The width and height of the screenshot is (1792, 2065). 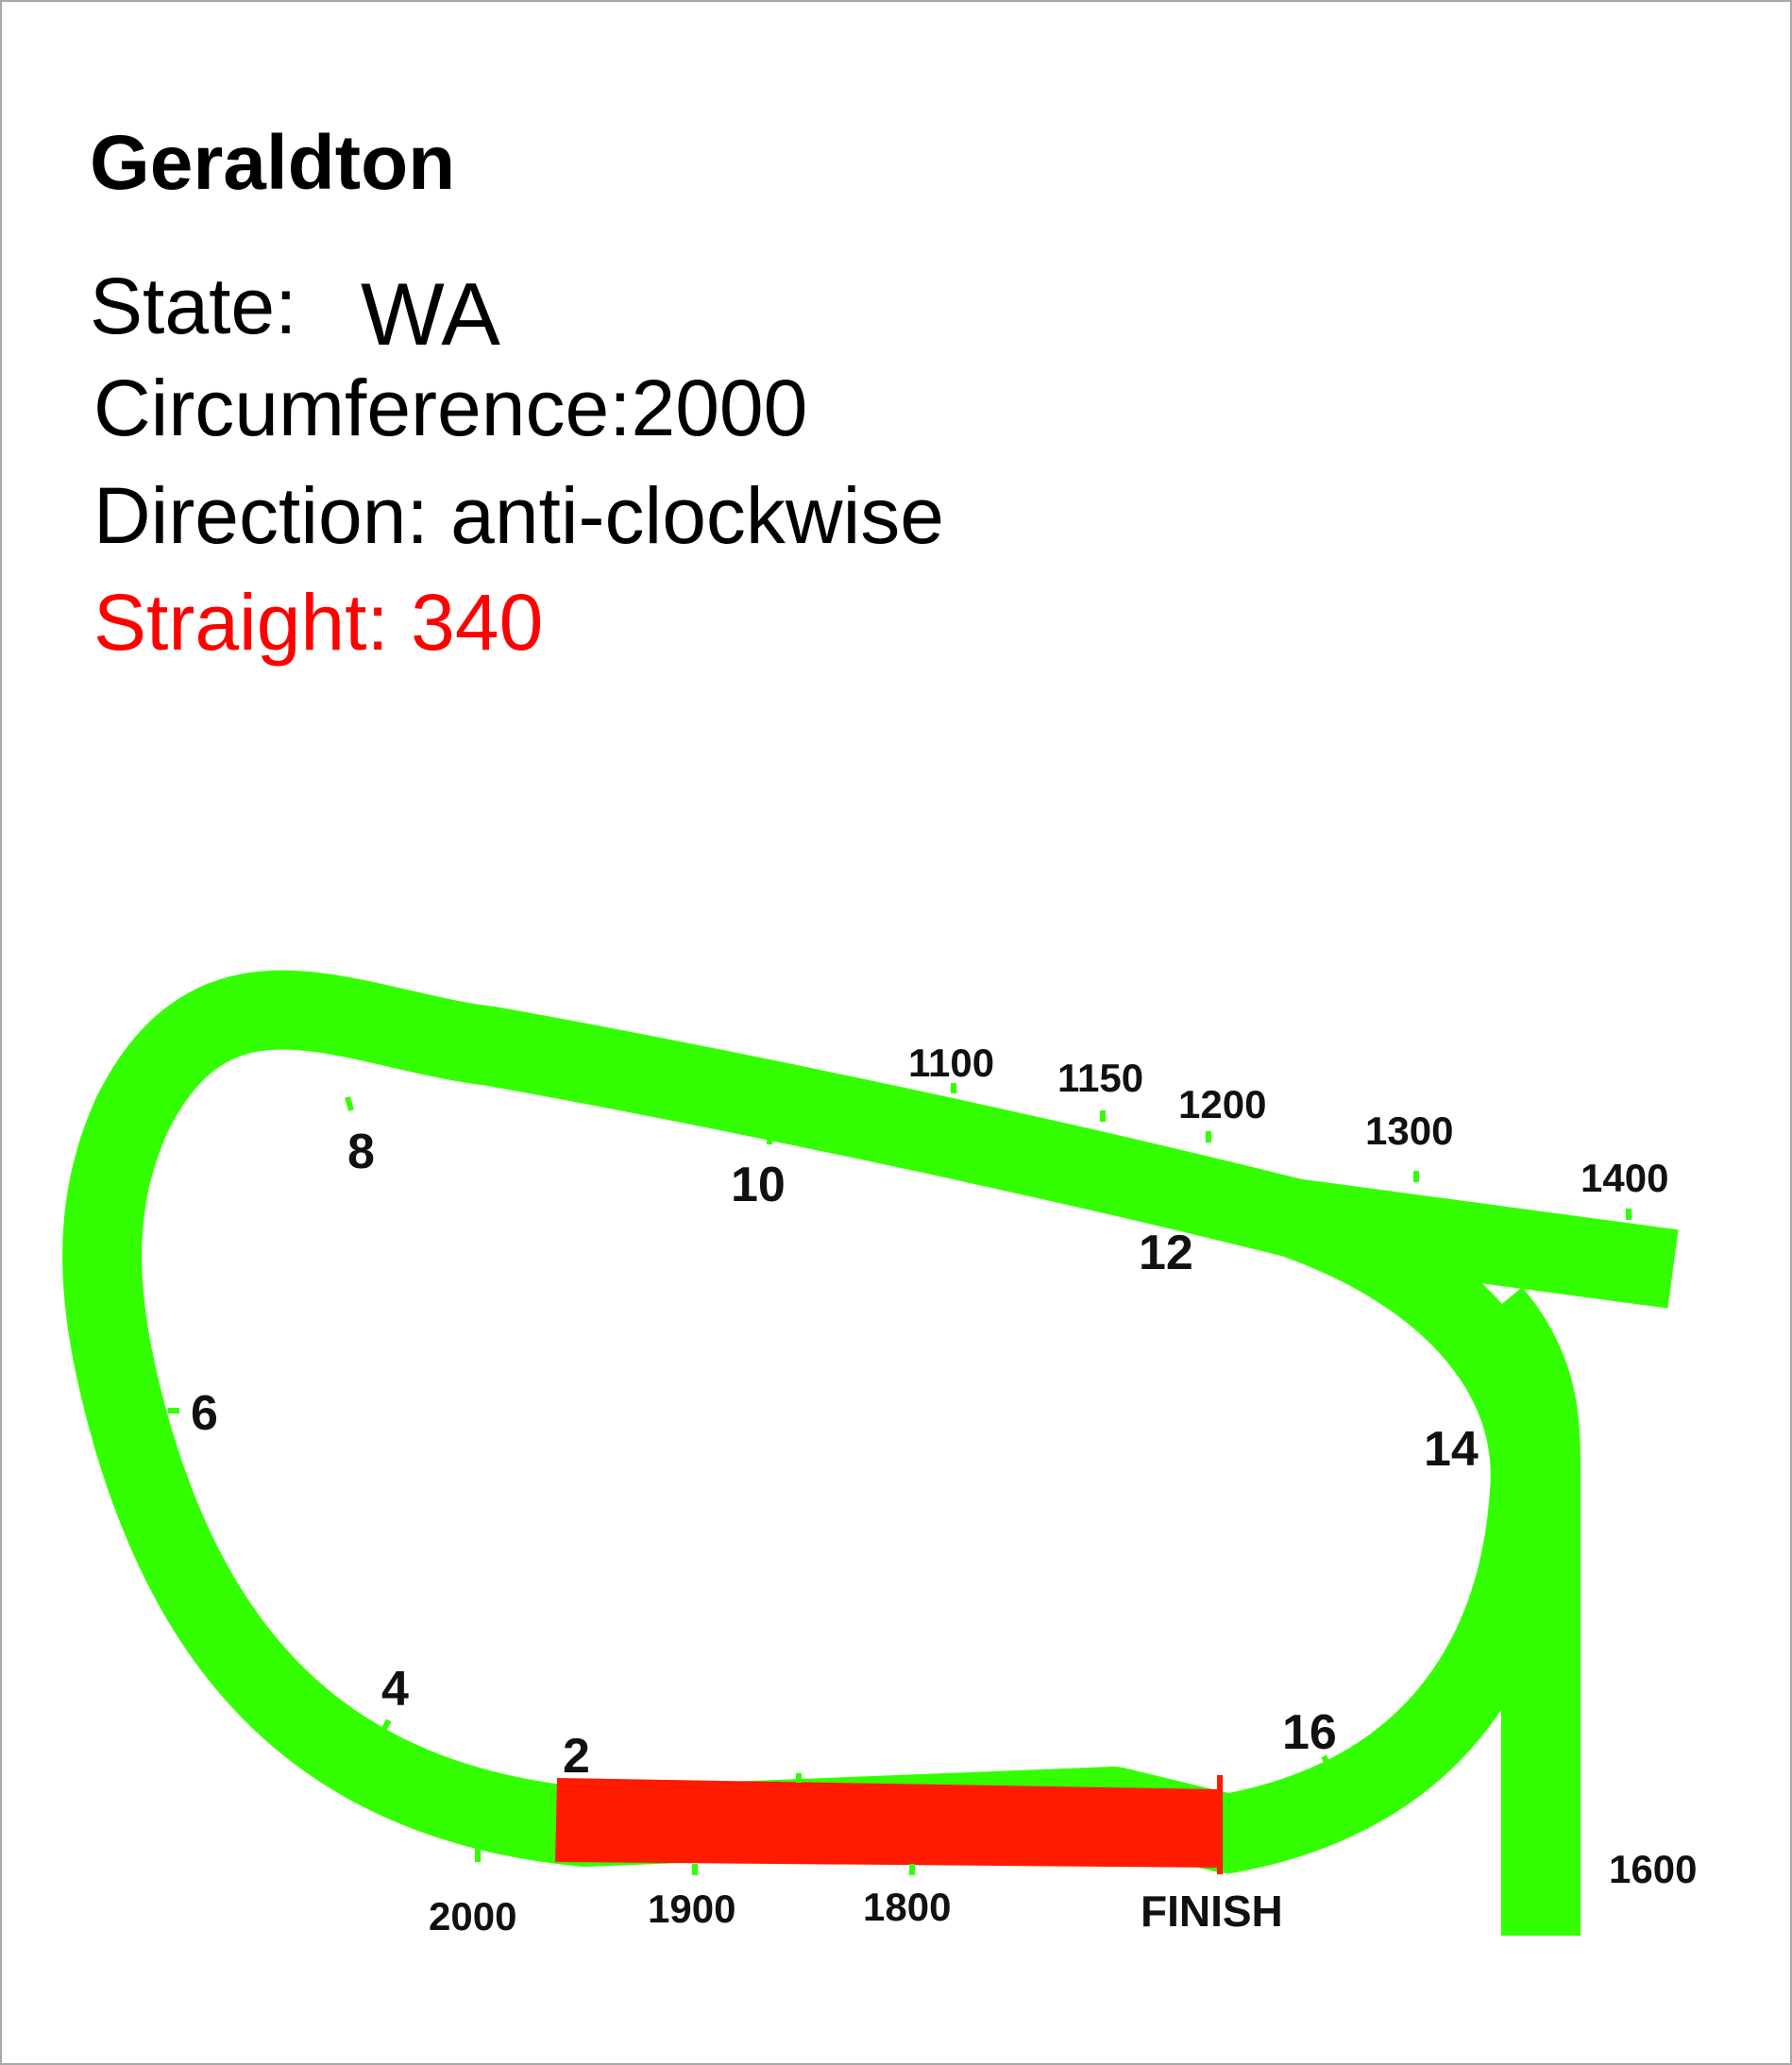 I want to click on marker-16: 16, so click(x=1310, y=1733).